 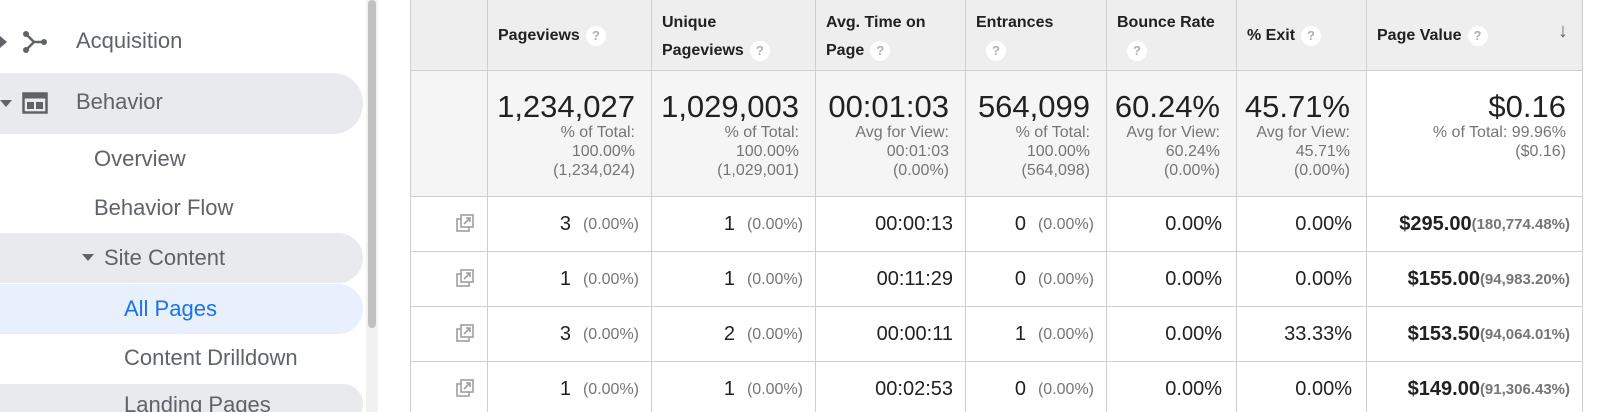 I want to click on bounce-rate-summary: 60.24% Avg for View: 60.24% (0.00%), so click(x=1171, y=134).